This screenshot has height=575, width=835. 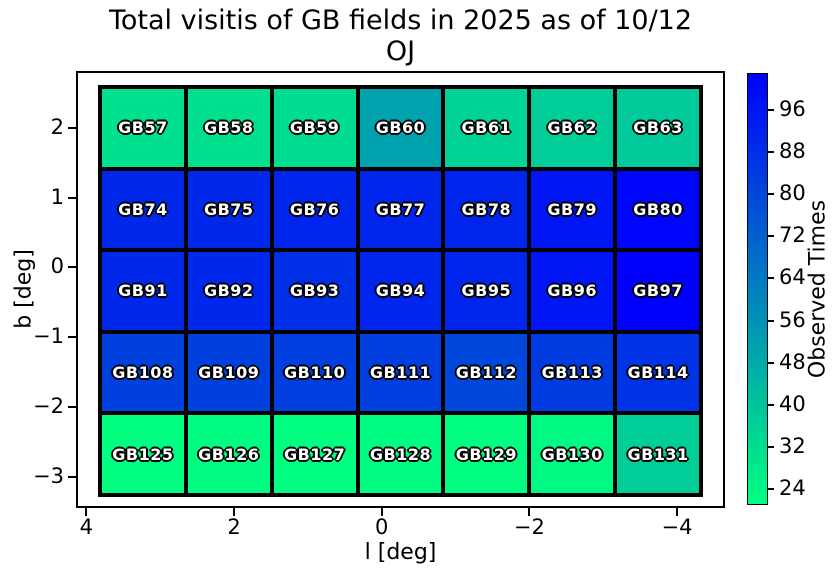 I want to click on heatmap-cell-GB63: GB63, so click(x=658, y=128).